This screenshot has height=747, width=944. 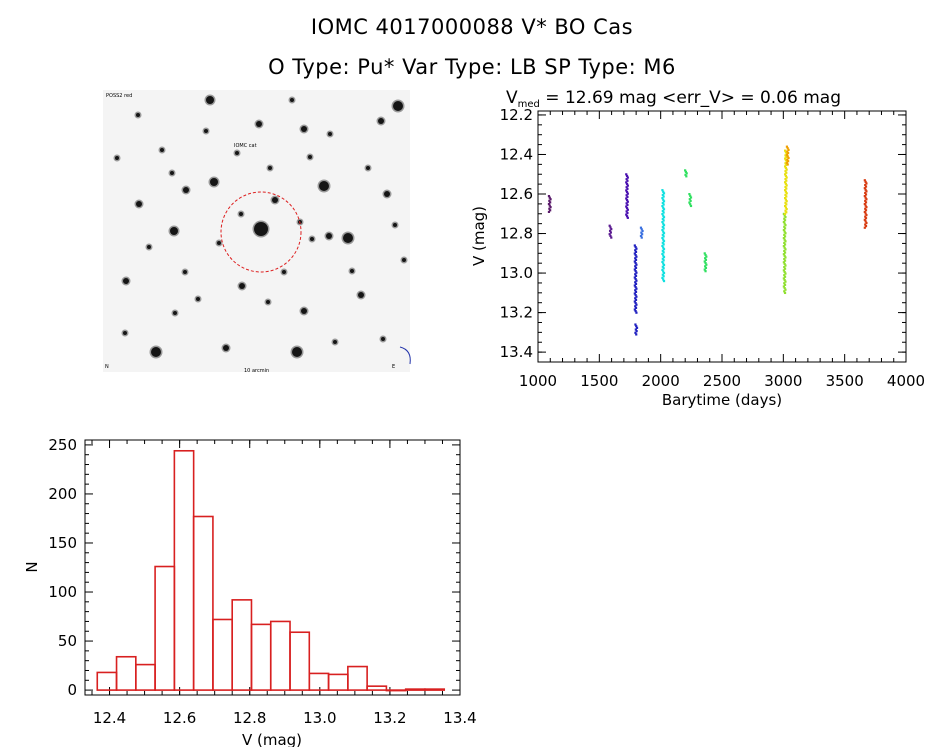 I want to click on hist-bars, so click(x=271, y=570).